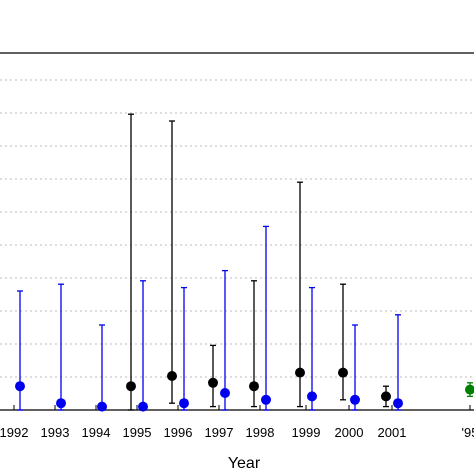 This screenshot has height=474, width=474. What do you see at coordinates (14, 432) in the screenshot?
I see `x-tick-label: 1992` at bounding box center [14, 432].